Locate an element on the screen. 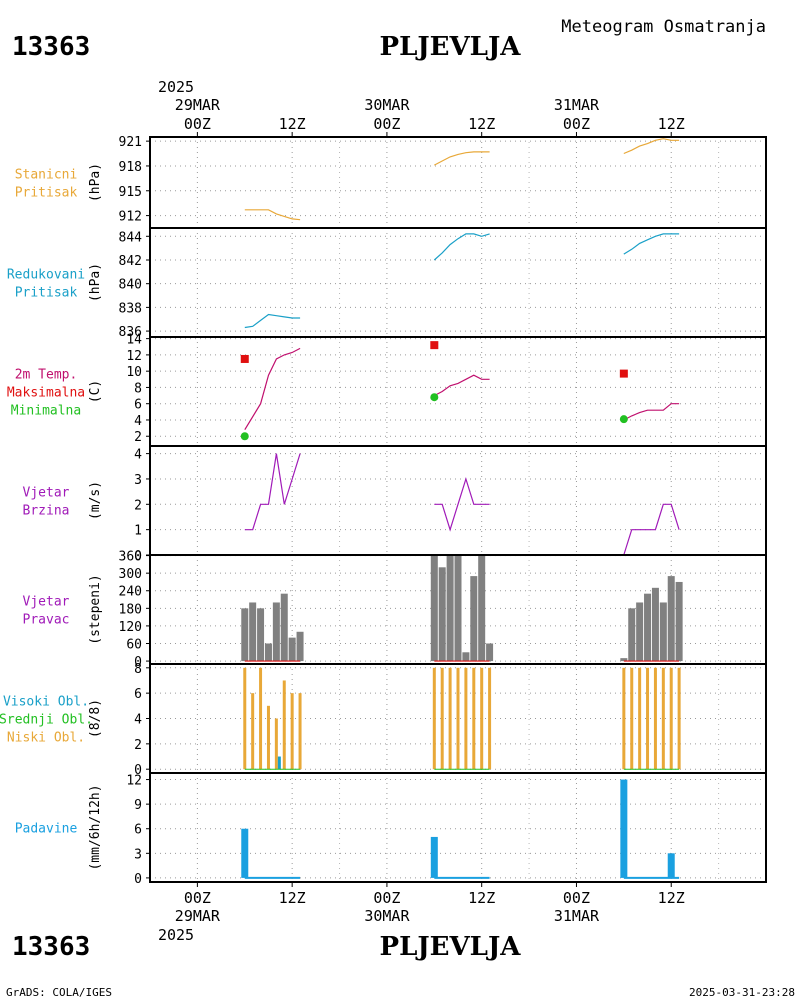 This screenshot has width=800, height=1000. y-tick-label: 240 is located at coordinates (130, 592).